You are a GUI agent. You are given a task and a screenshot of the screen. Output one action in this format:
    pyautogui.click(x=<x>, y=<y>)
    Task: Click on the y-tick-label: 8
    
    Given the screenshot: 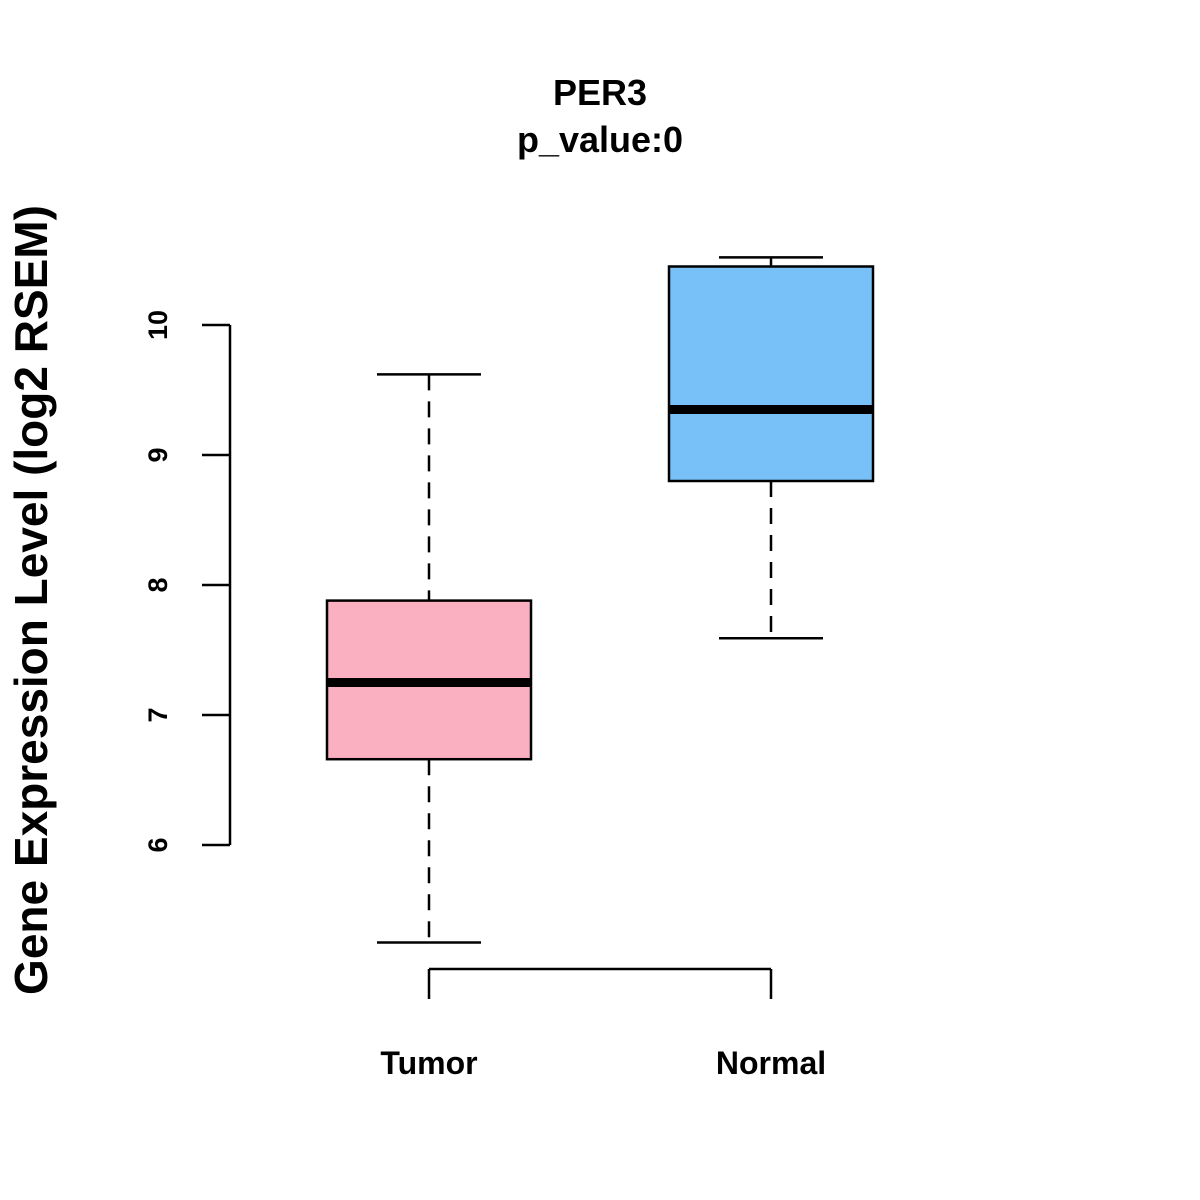 What is the action you would take?
    pyautogui.click(x=158, y=584)
    